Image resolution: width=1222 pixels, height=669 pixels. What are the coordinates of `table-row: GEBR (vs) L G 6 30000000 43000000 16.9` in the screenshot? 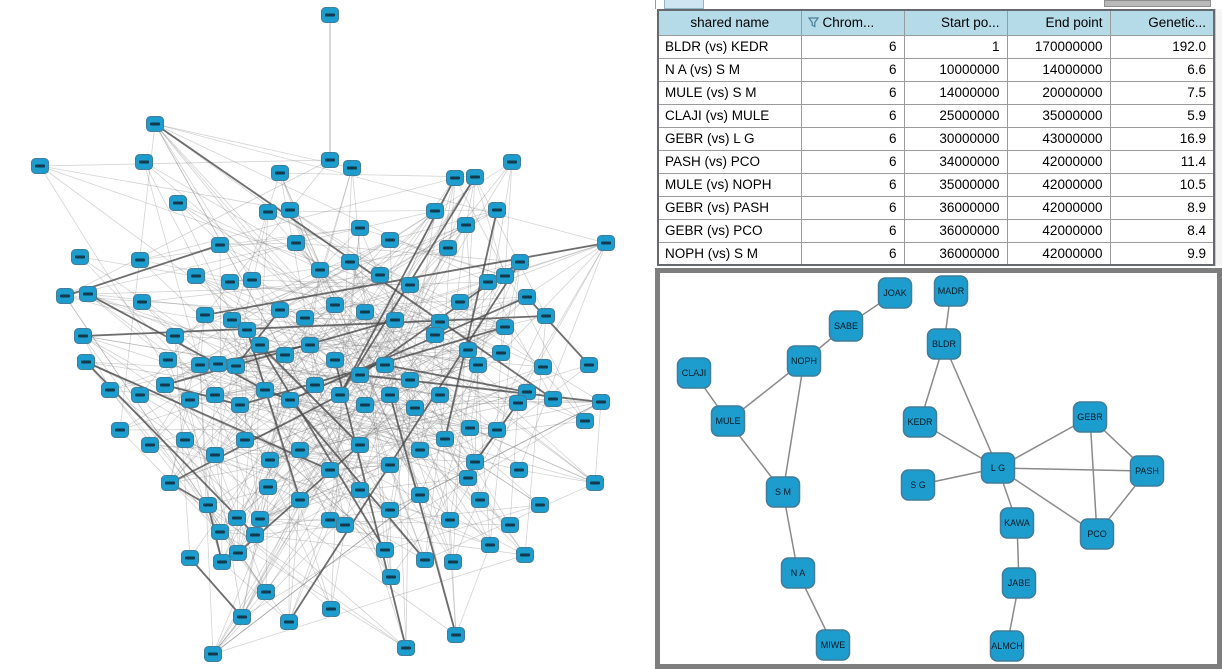 It's located at (936, 138).